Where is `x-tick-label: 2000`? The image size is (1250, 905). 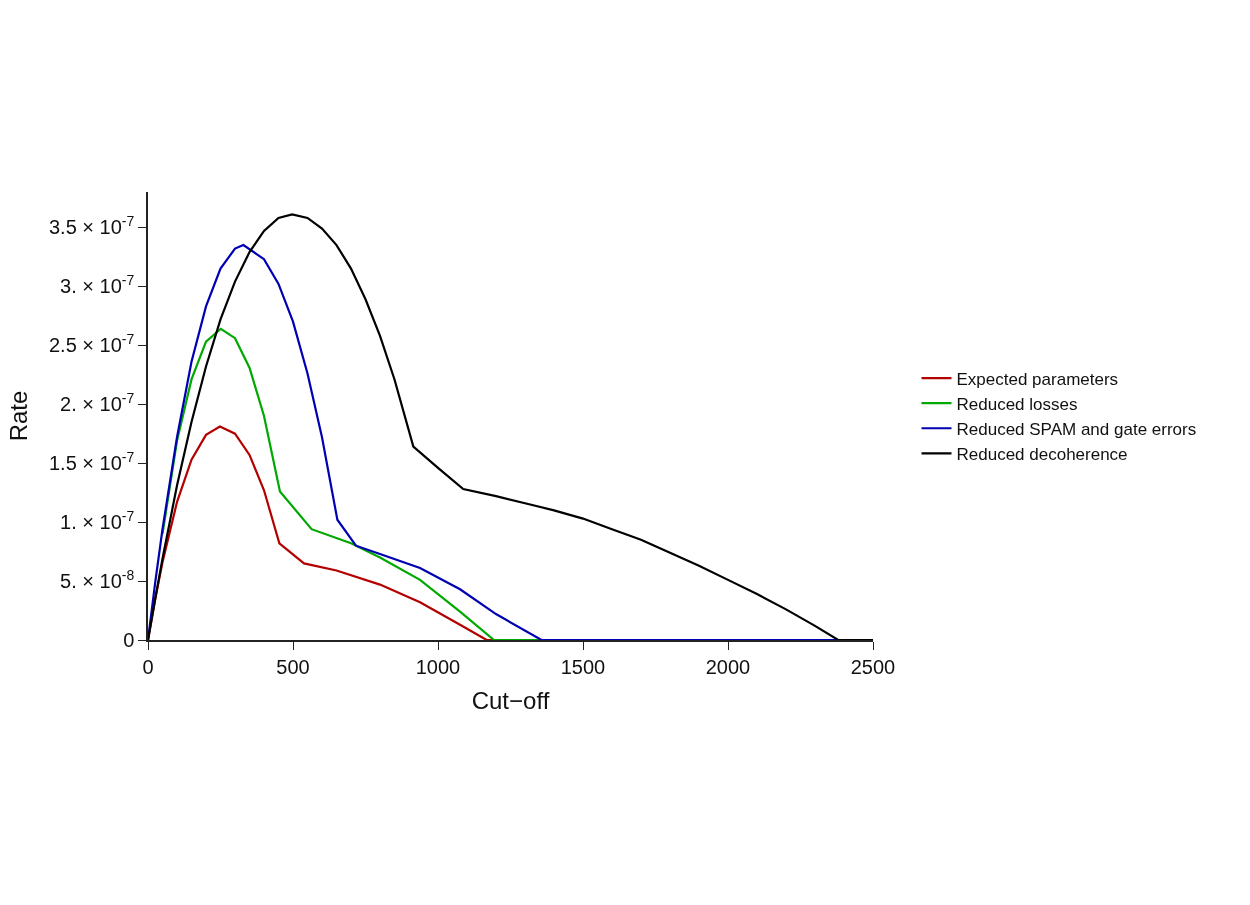
x-tick-label: 2000 is located at coordinates (728, 666).